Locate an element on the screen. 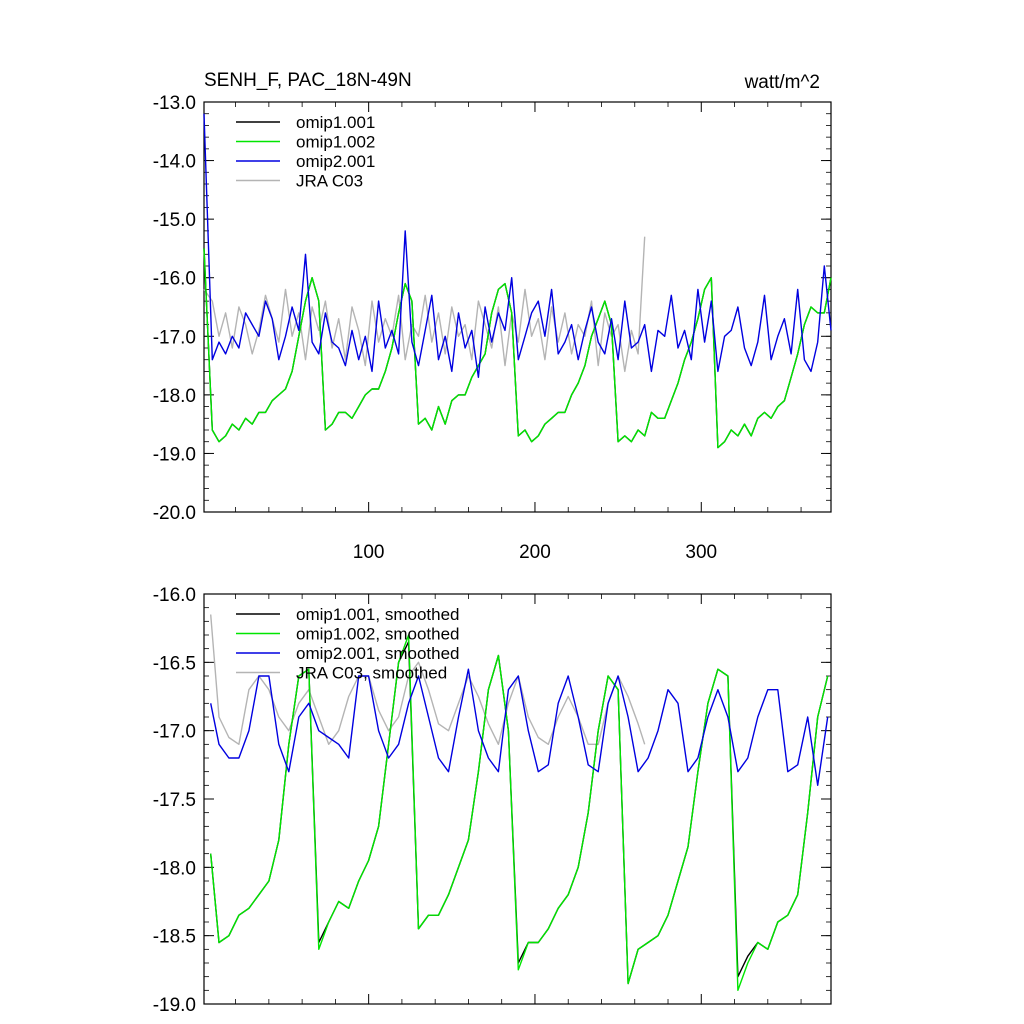 The image size is (1024, 1024). legend-label: omip2.001 is located at coordinates (335, 161).